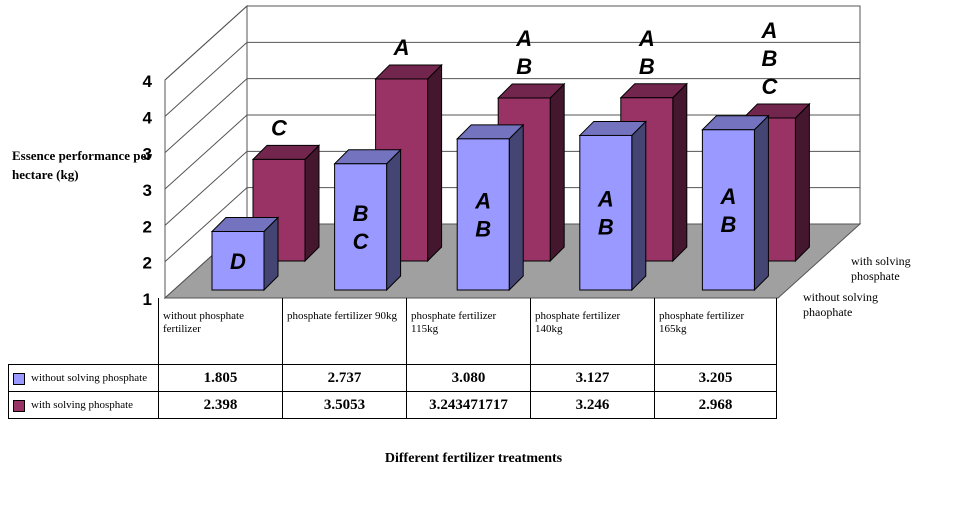 The image size is (977, 528). What do you see at coordinates (592, 378) in the screenshot?
I see `table-value: 3.127` at bounding box center [592, 378].